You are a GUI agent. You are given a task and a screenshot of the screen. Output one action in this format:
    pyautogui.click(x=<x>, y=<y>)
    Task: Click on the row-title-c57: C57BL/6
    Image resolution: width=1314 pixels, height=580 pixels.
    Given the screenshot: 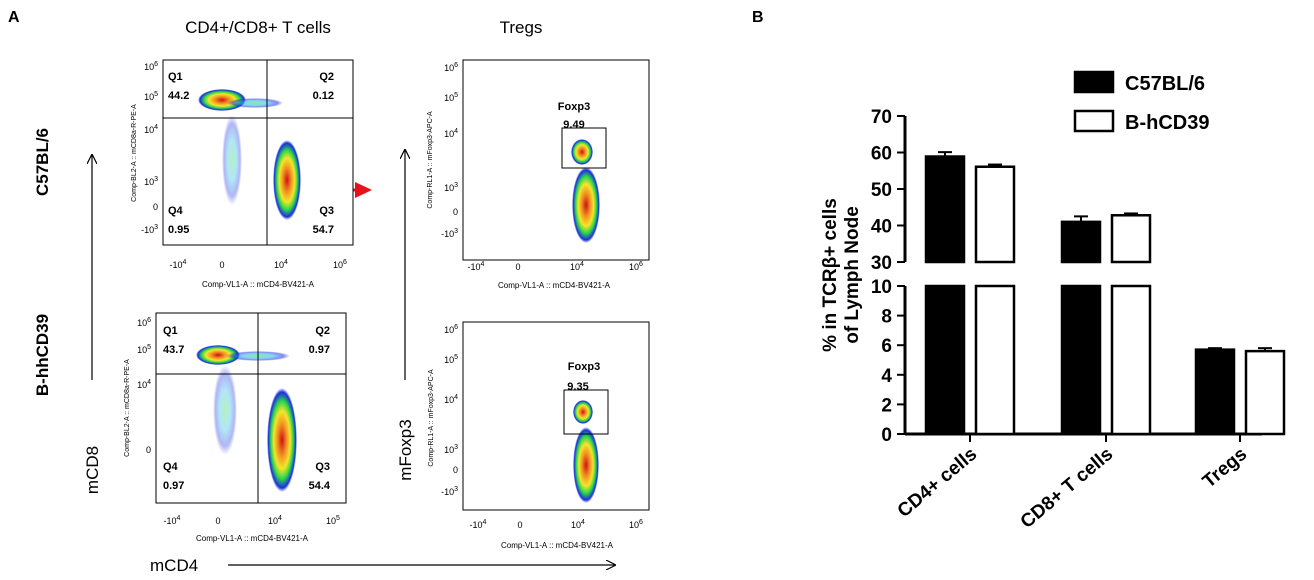 What is the action you would take?
    pyautogui.click(x=42, y=162)
    